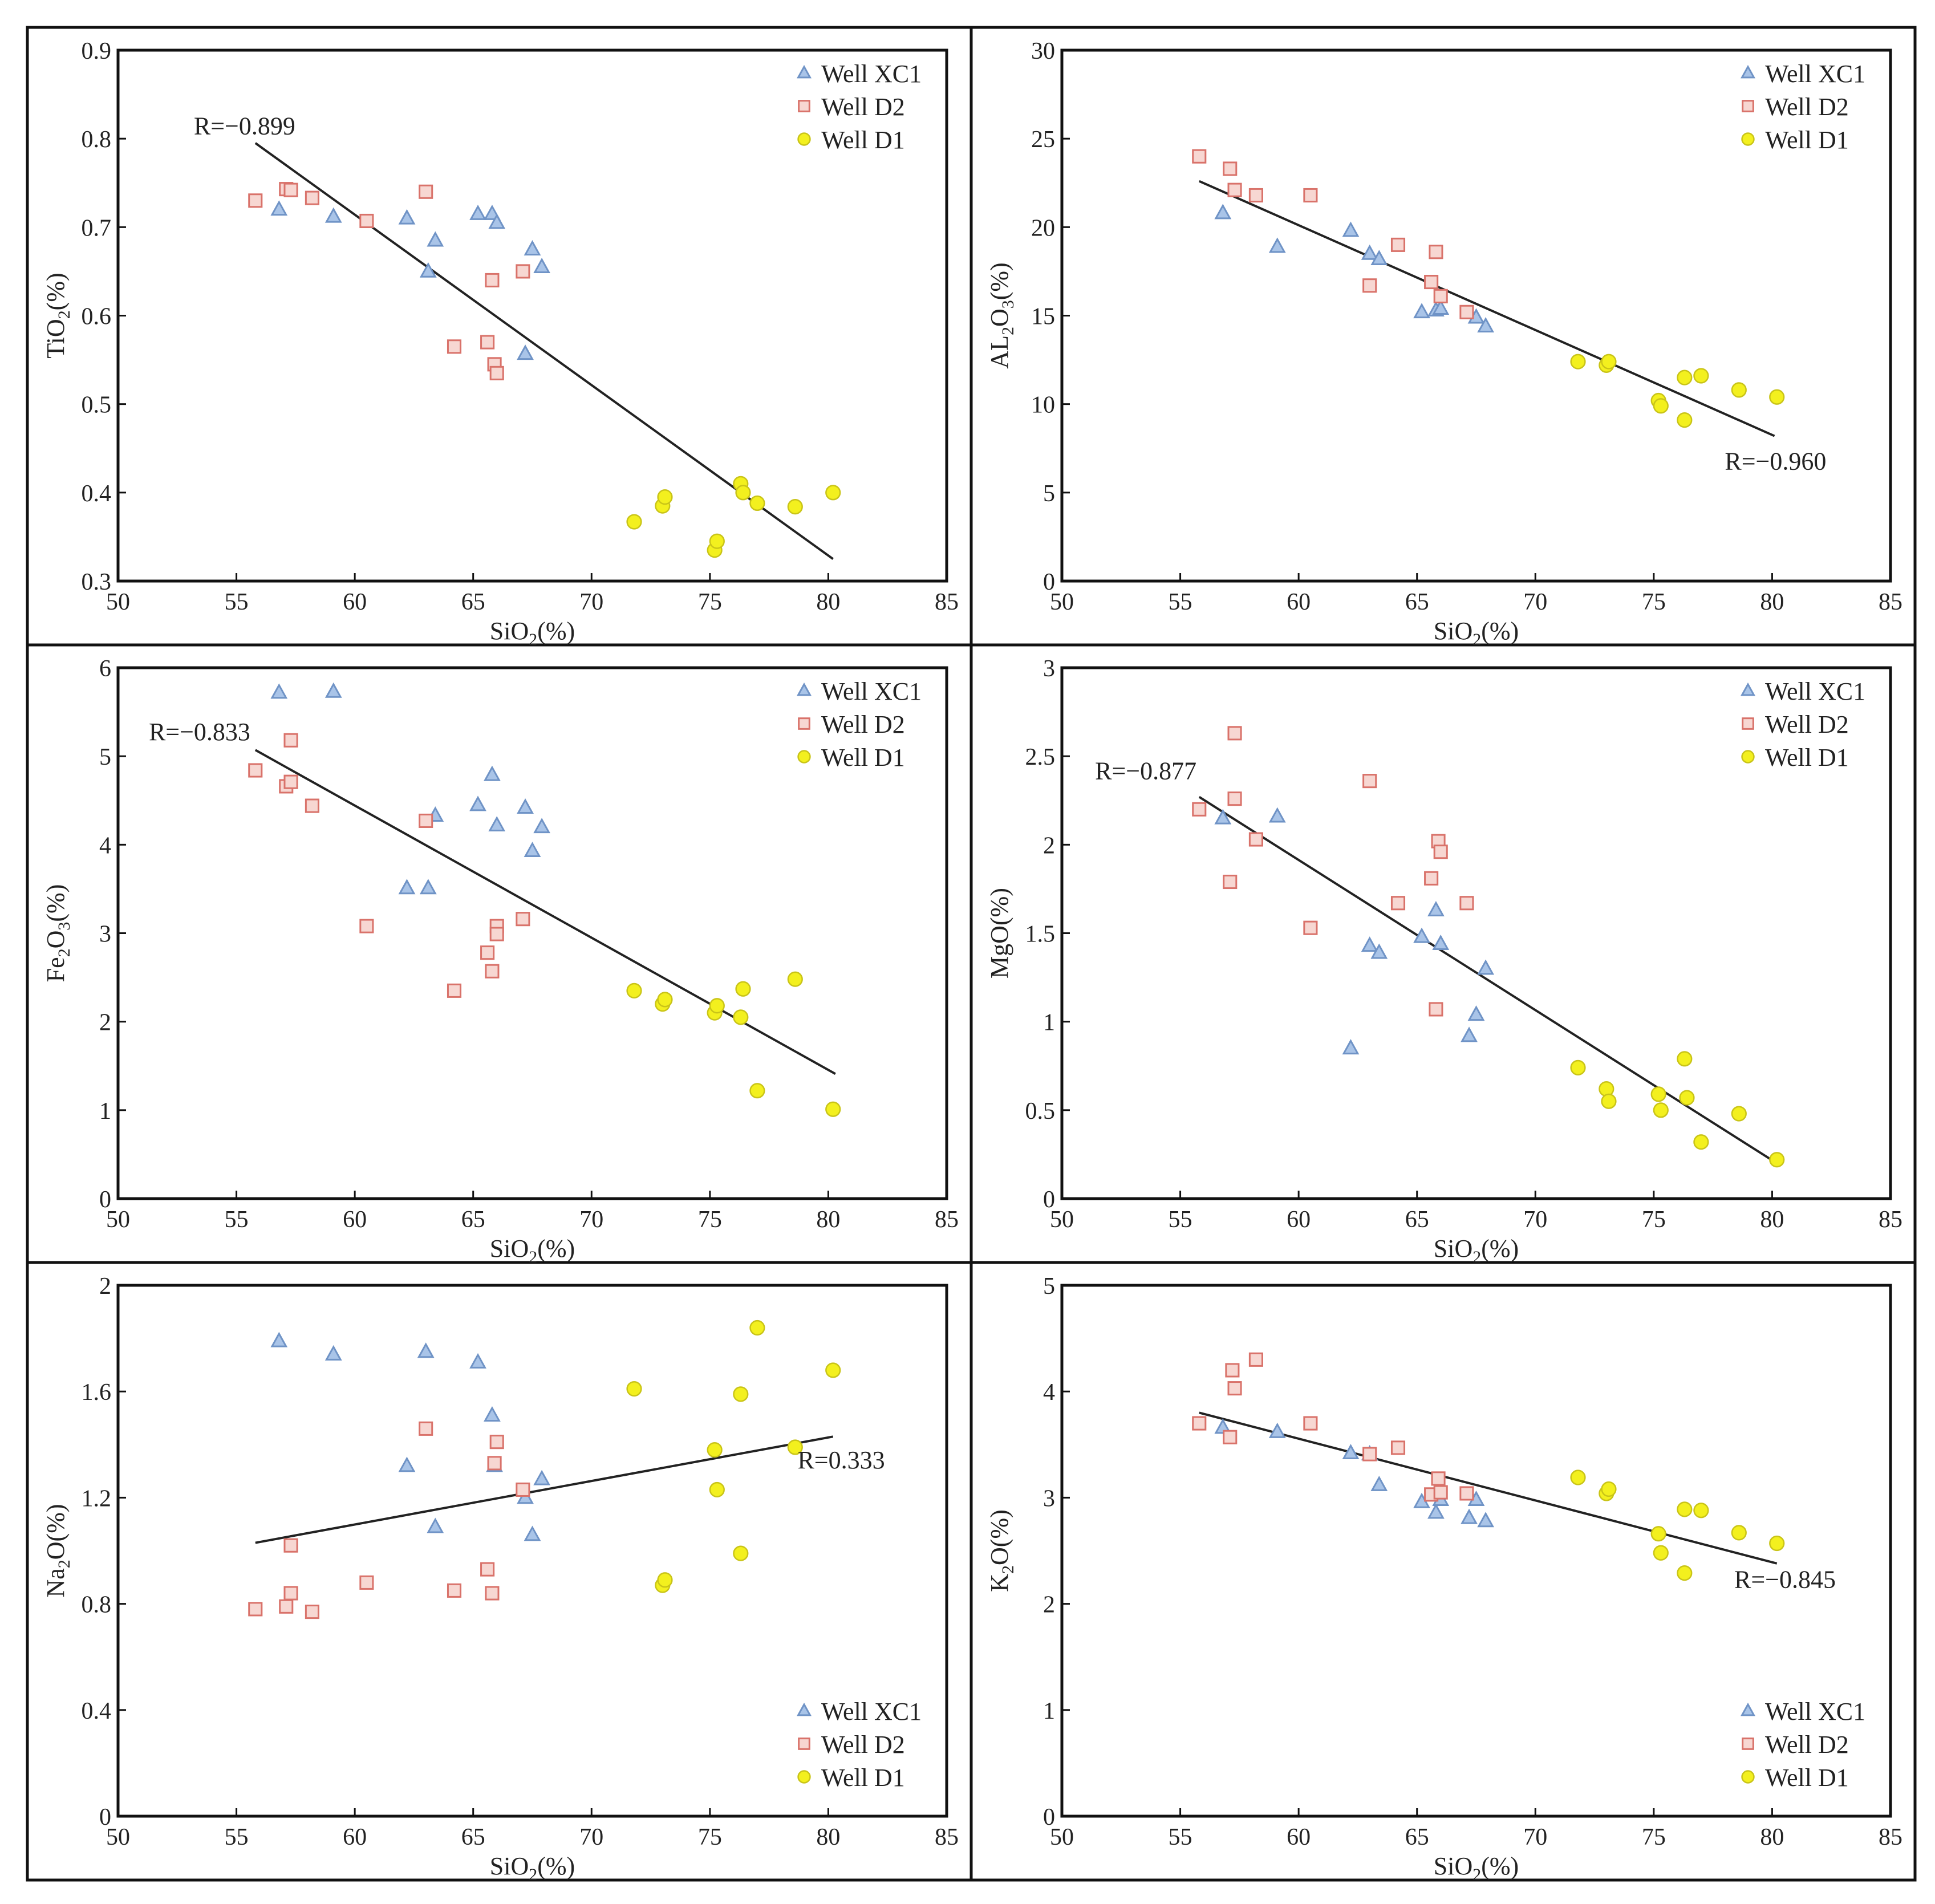 The width and height of the screenshot is (1935, 1904). What do you see at coordinates (473, 1220) in the screenshot?
I see `panel-fe2o3-x-tick-label: 65` at bounding box center [473, 1220].